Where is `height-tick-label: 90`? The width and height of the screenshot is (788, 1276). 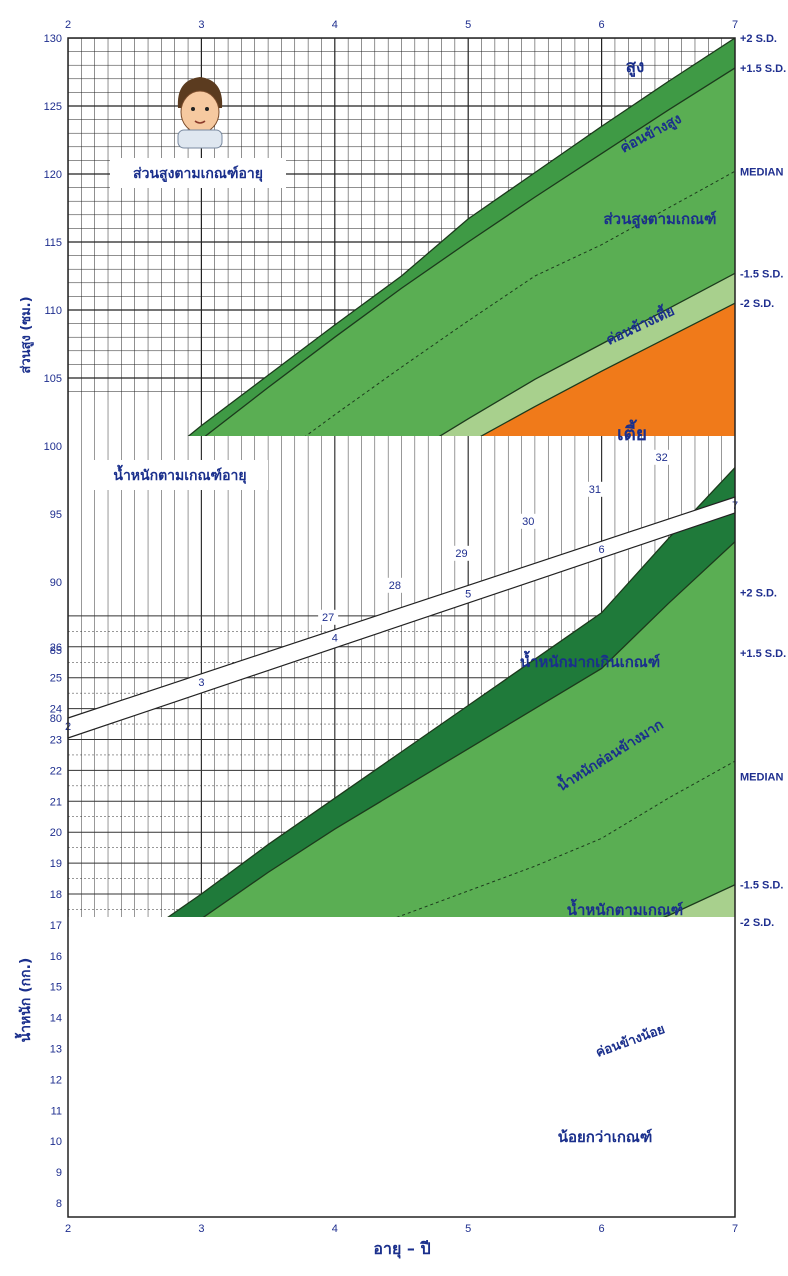
height-tick-label: 90 is located at coordinates (56, 583).